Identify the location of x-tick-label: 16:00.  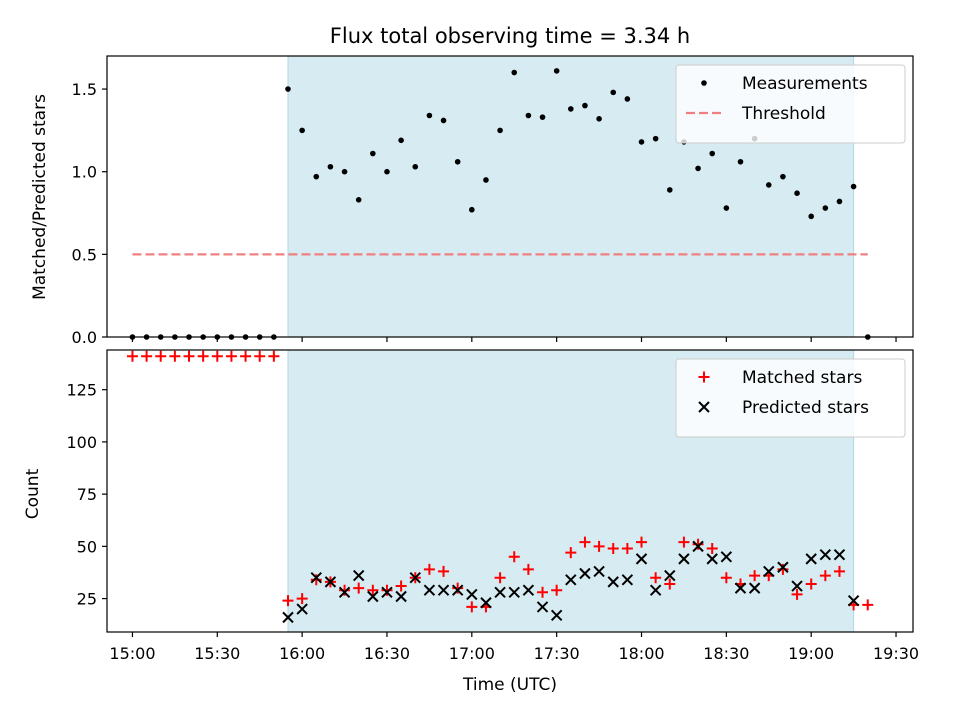
(302, 653).